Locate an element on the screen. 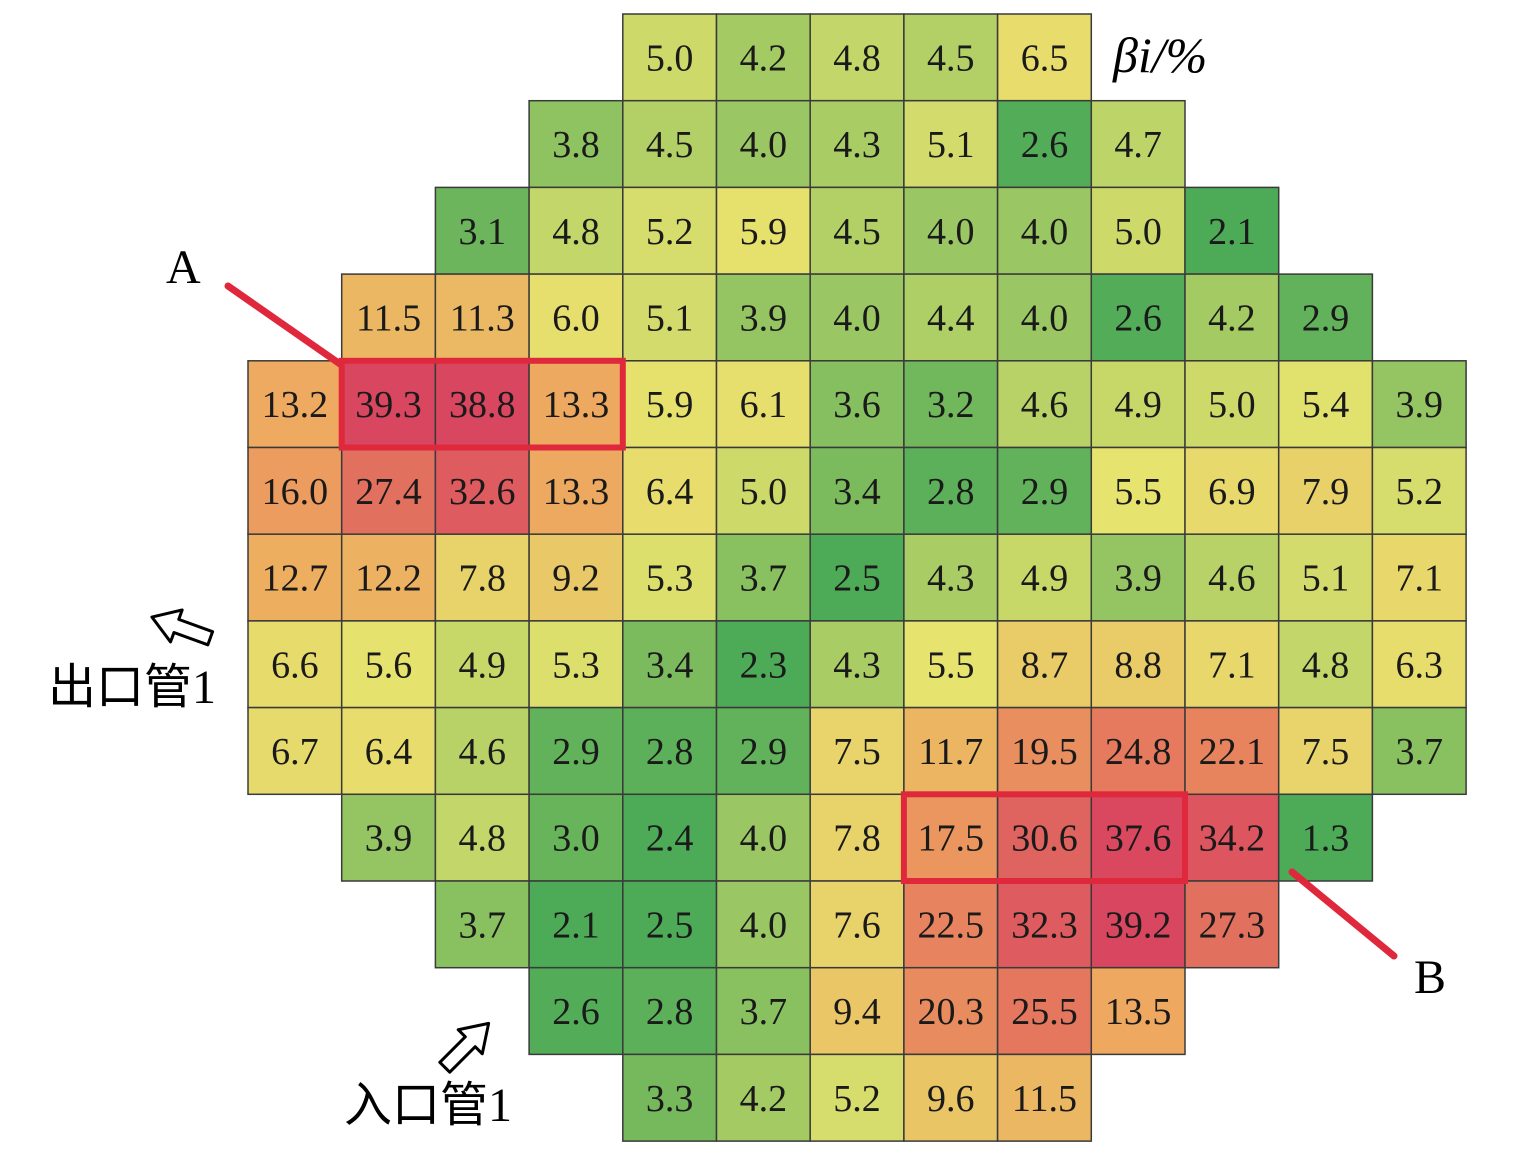 The image size is (1535, 1168). cell-value-label: 20.3 is located at coordinates (951, 1012).